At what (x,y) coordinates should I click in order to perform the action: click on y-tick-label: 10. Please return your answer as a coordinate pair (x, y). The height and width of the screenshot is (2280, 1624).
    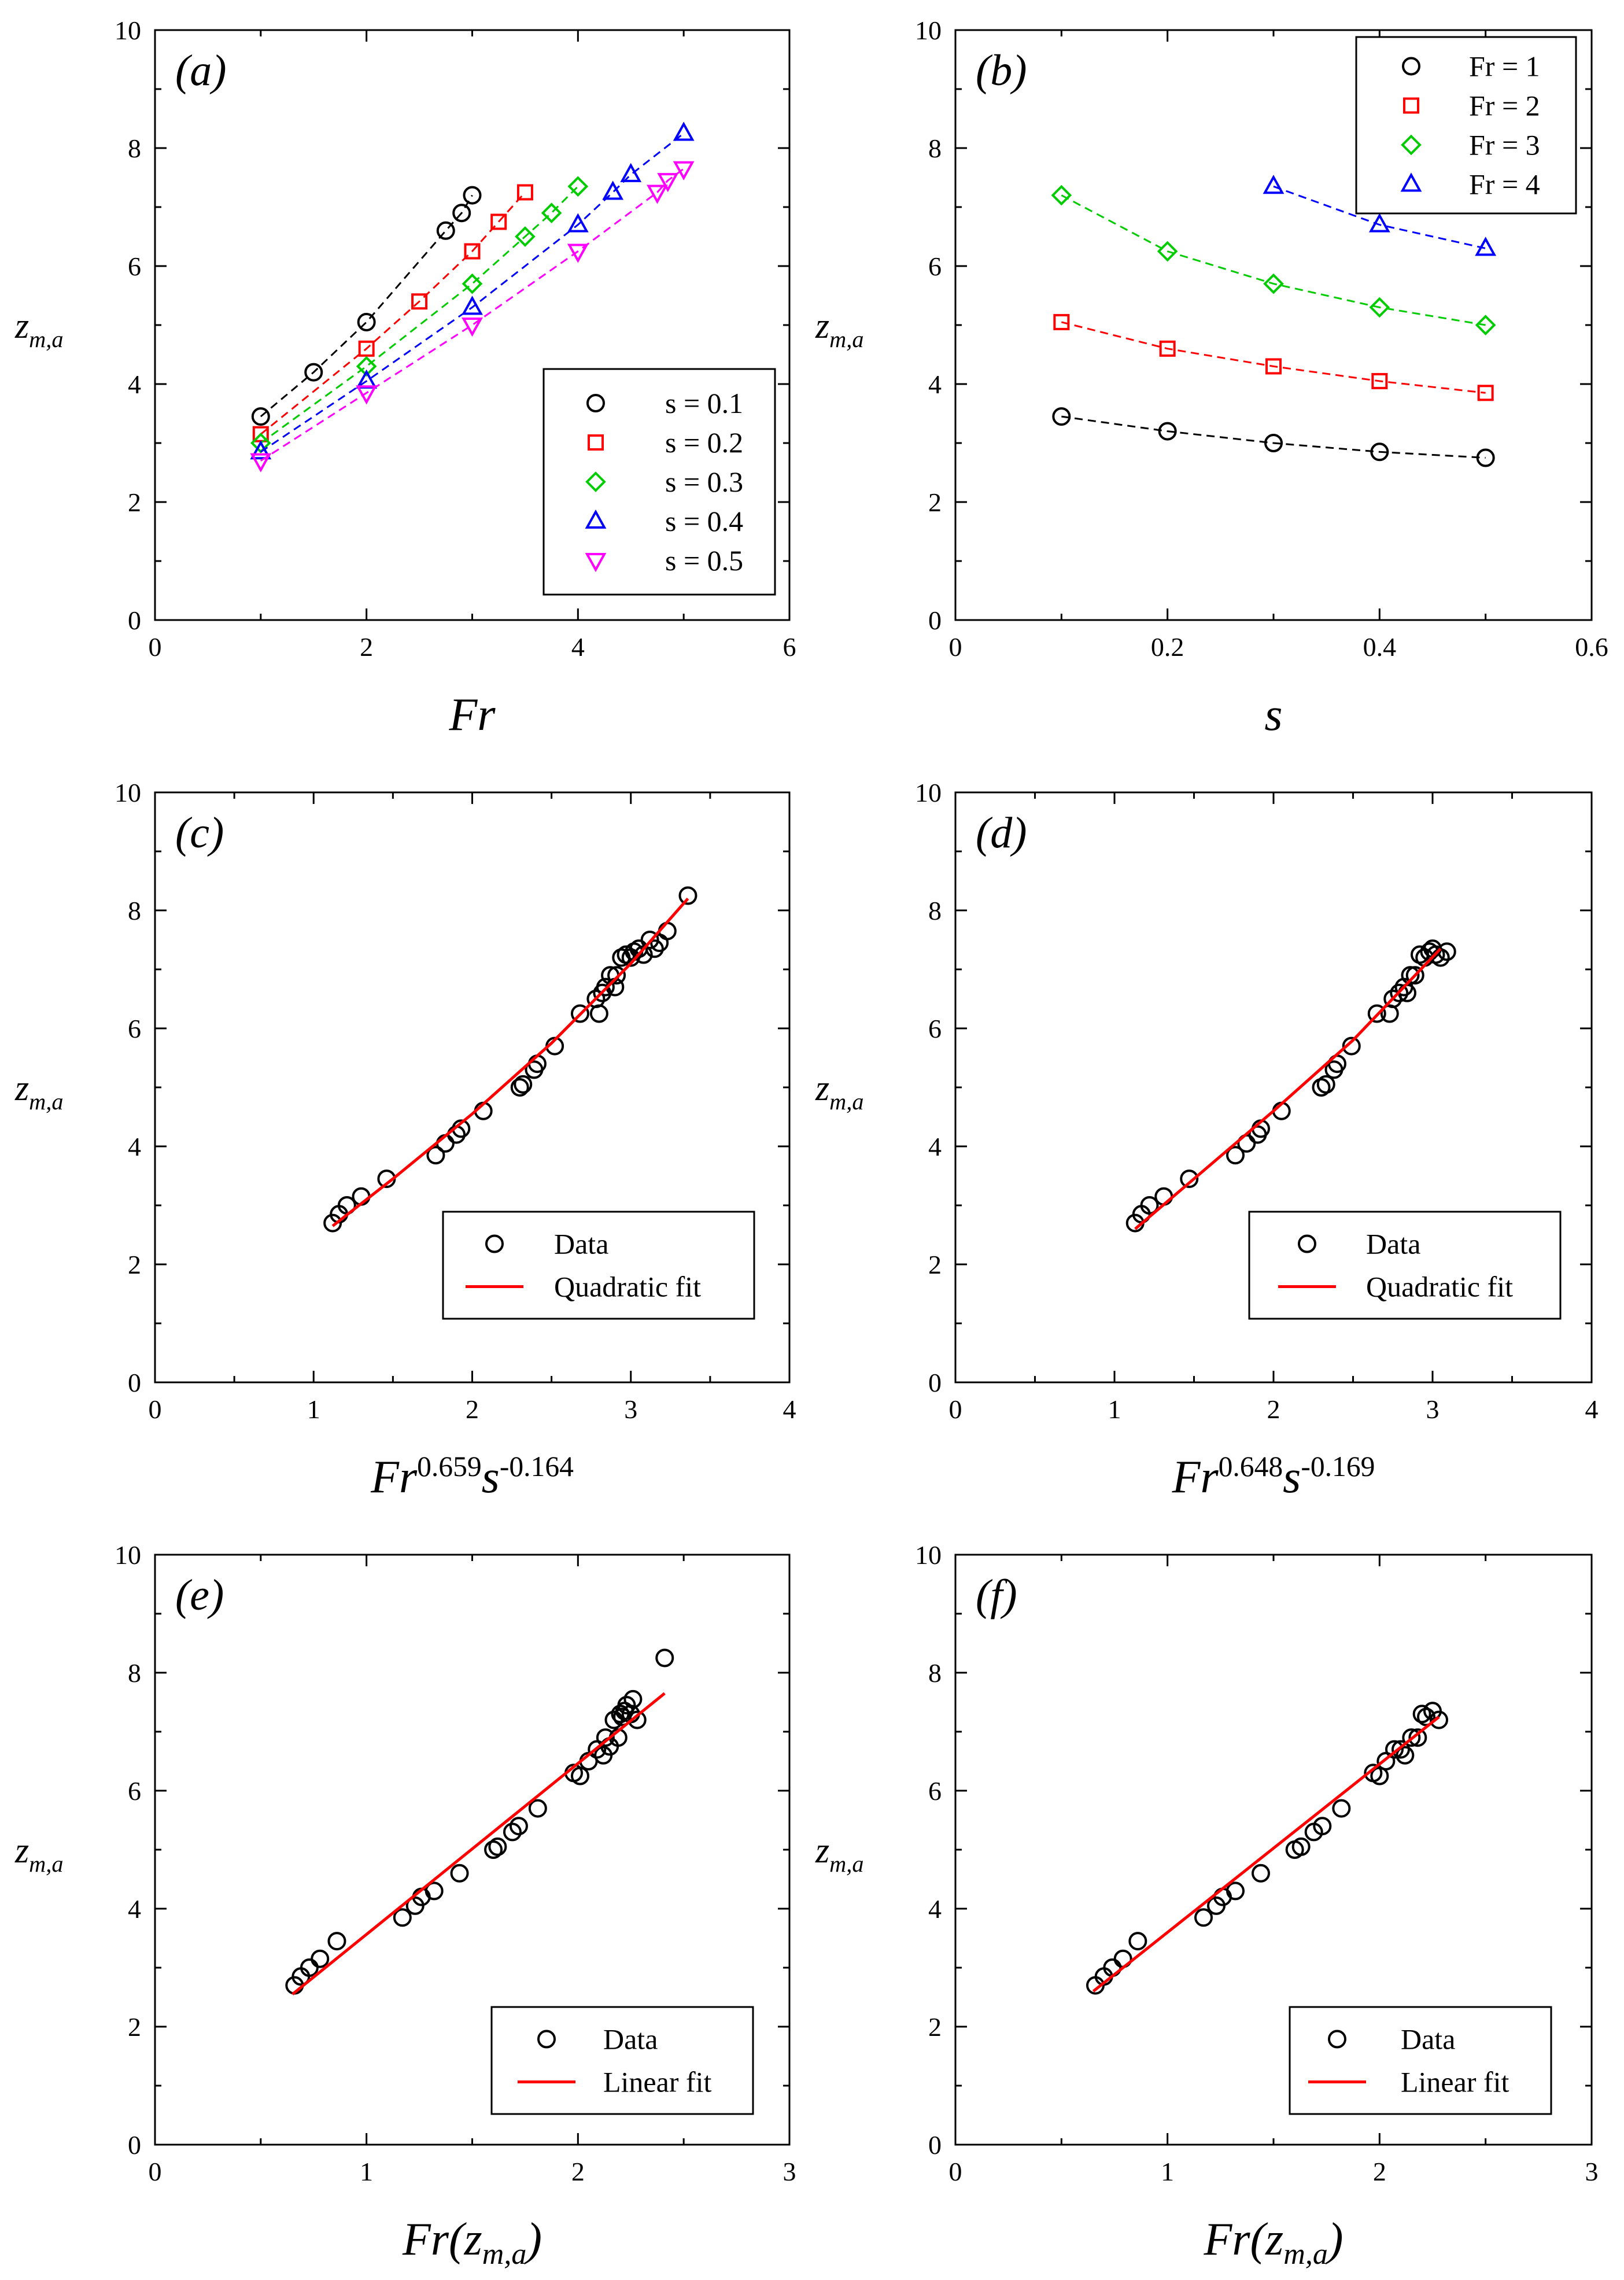
    Looking at the image, I should click on (928, 792).